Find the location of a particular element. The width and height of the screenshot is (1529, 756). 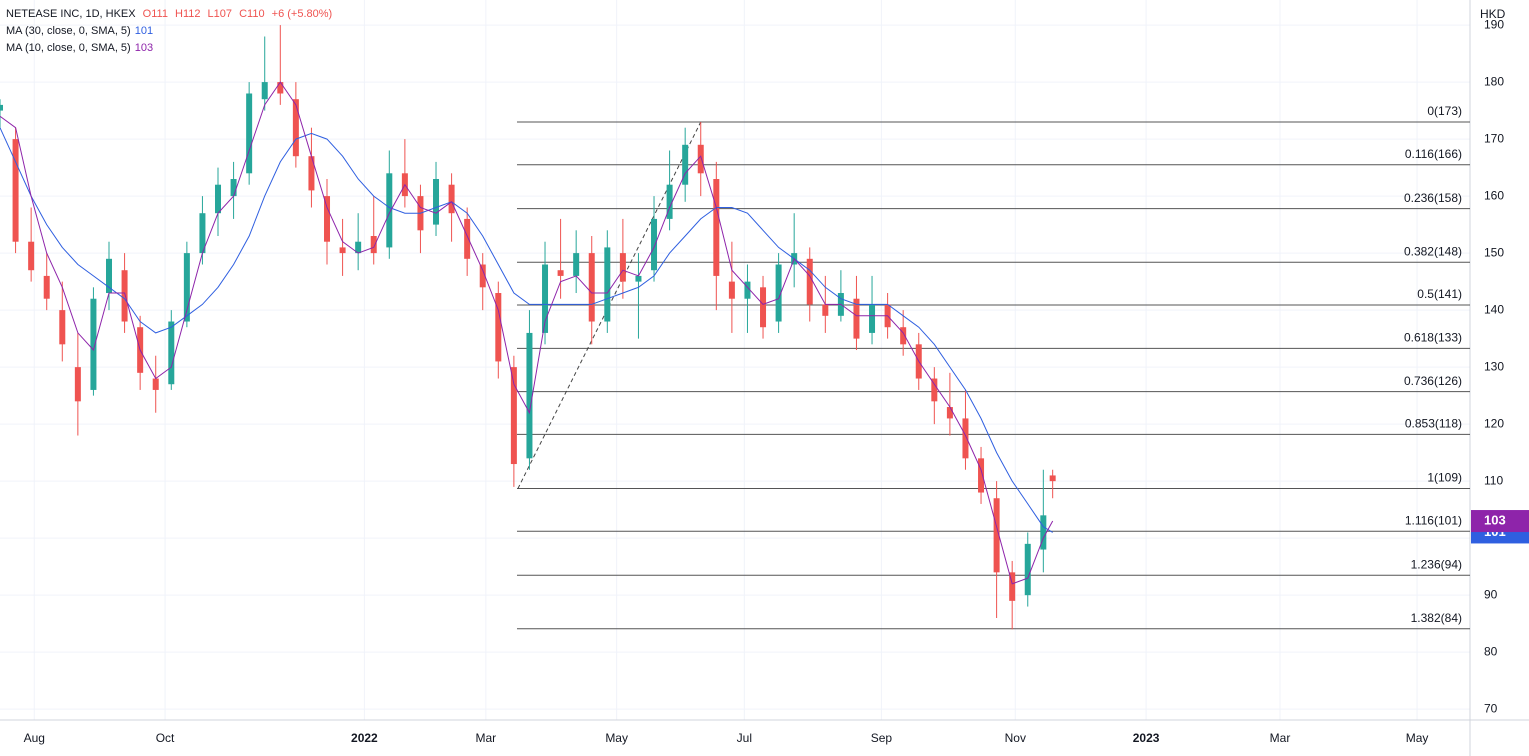

y-tick-label: 160 is located at coordinates (1494, 195).